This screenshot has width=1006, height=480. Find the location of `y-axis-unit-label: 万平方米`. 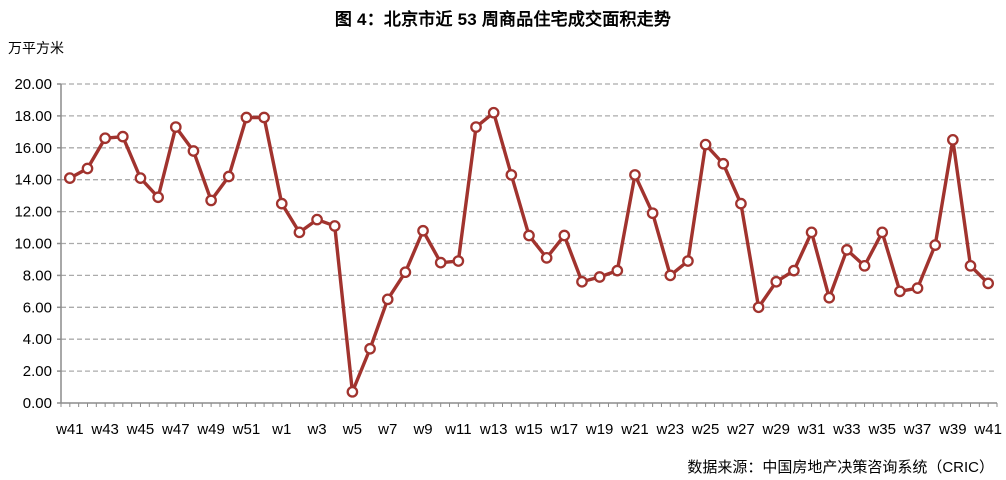

y-axis-unit-label: 万平方米 is located at coordinates (36, 48).